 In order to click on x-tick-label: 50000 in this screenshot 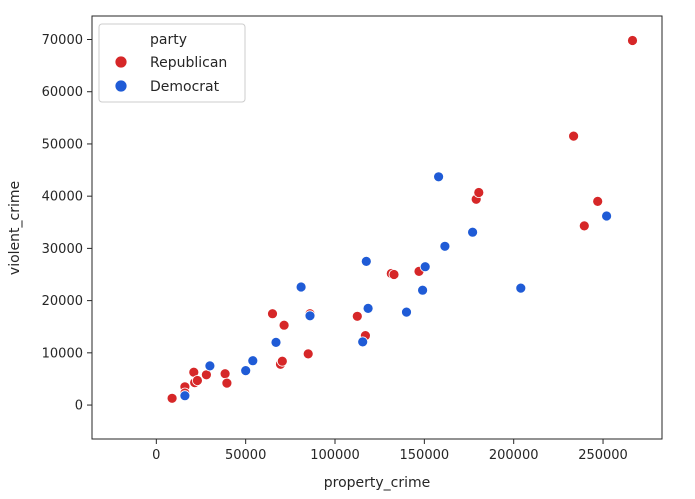, I will do `click(245, 455)`.